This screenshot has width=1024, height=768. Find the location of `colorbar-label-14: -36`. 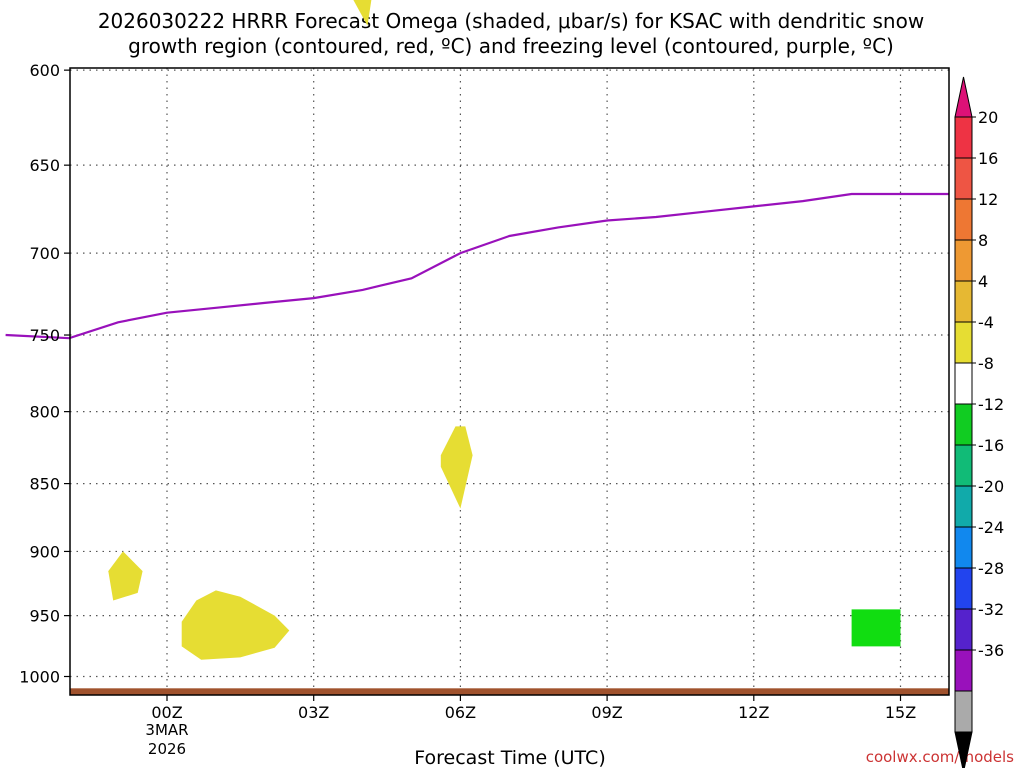

colorbar-label-14: -36 is located at coordinates (991, 650).